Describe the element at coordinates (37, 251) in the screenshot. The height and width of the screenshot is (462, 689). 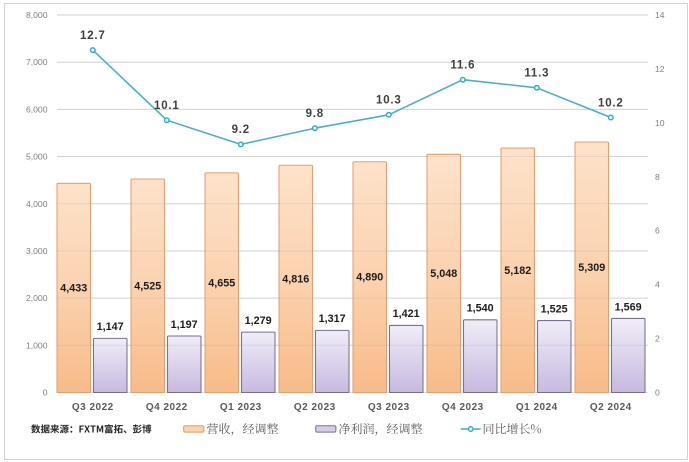
I see `svg-text: 3,000` at that location.